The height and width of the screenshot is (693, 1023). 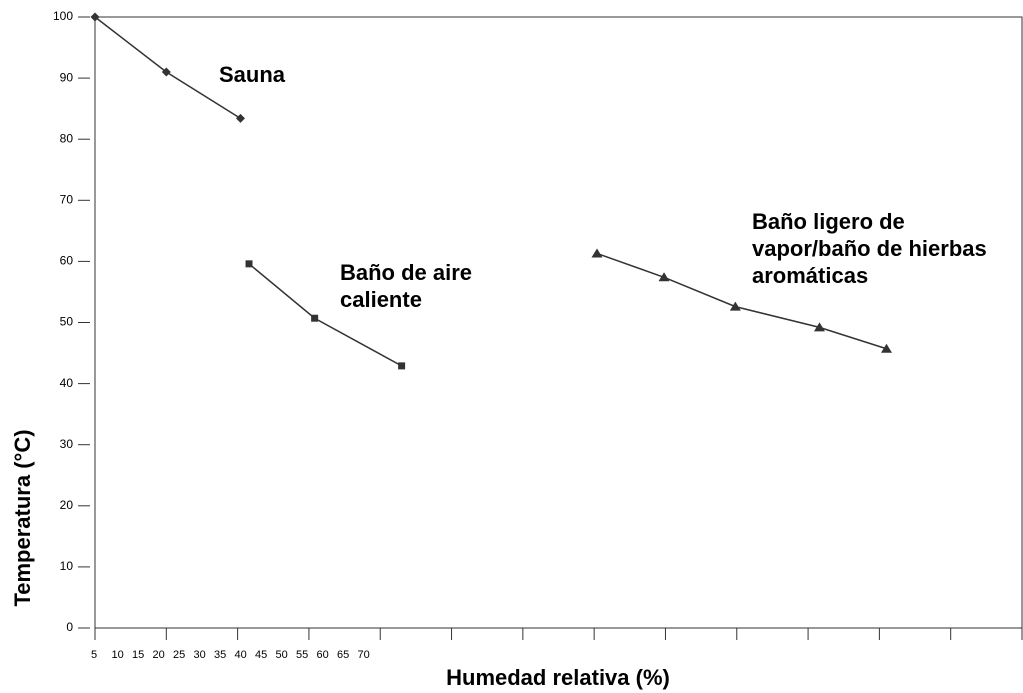 What do you see at coordinates (67, 77) in the screenshot?
I see `y-tick-label: 90` at bounding box center [67, 77].